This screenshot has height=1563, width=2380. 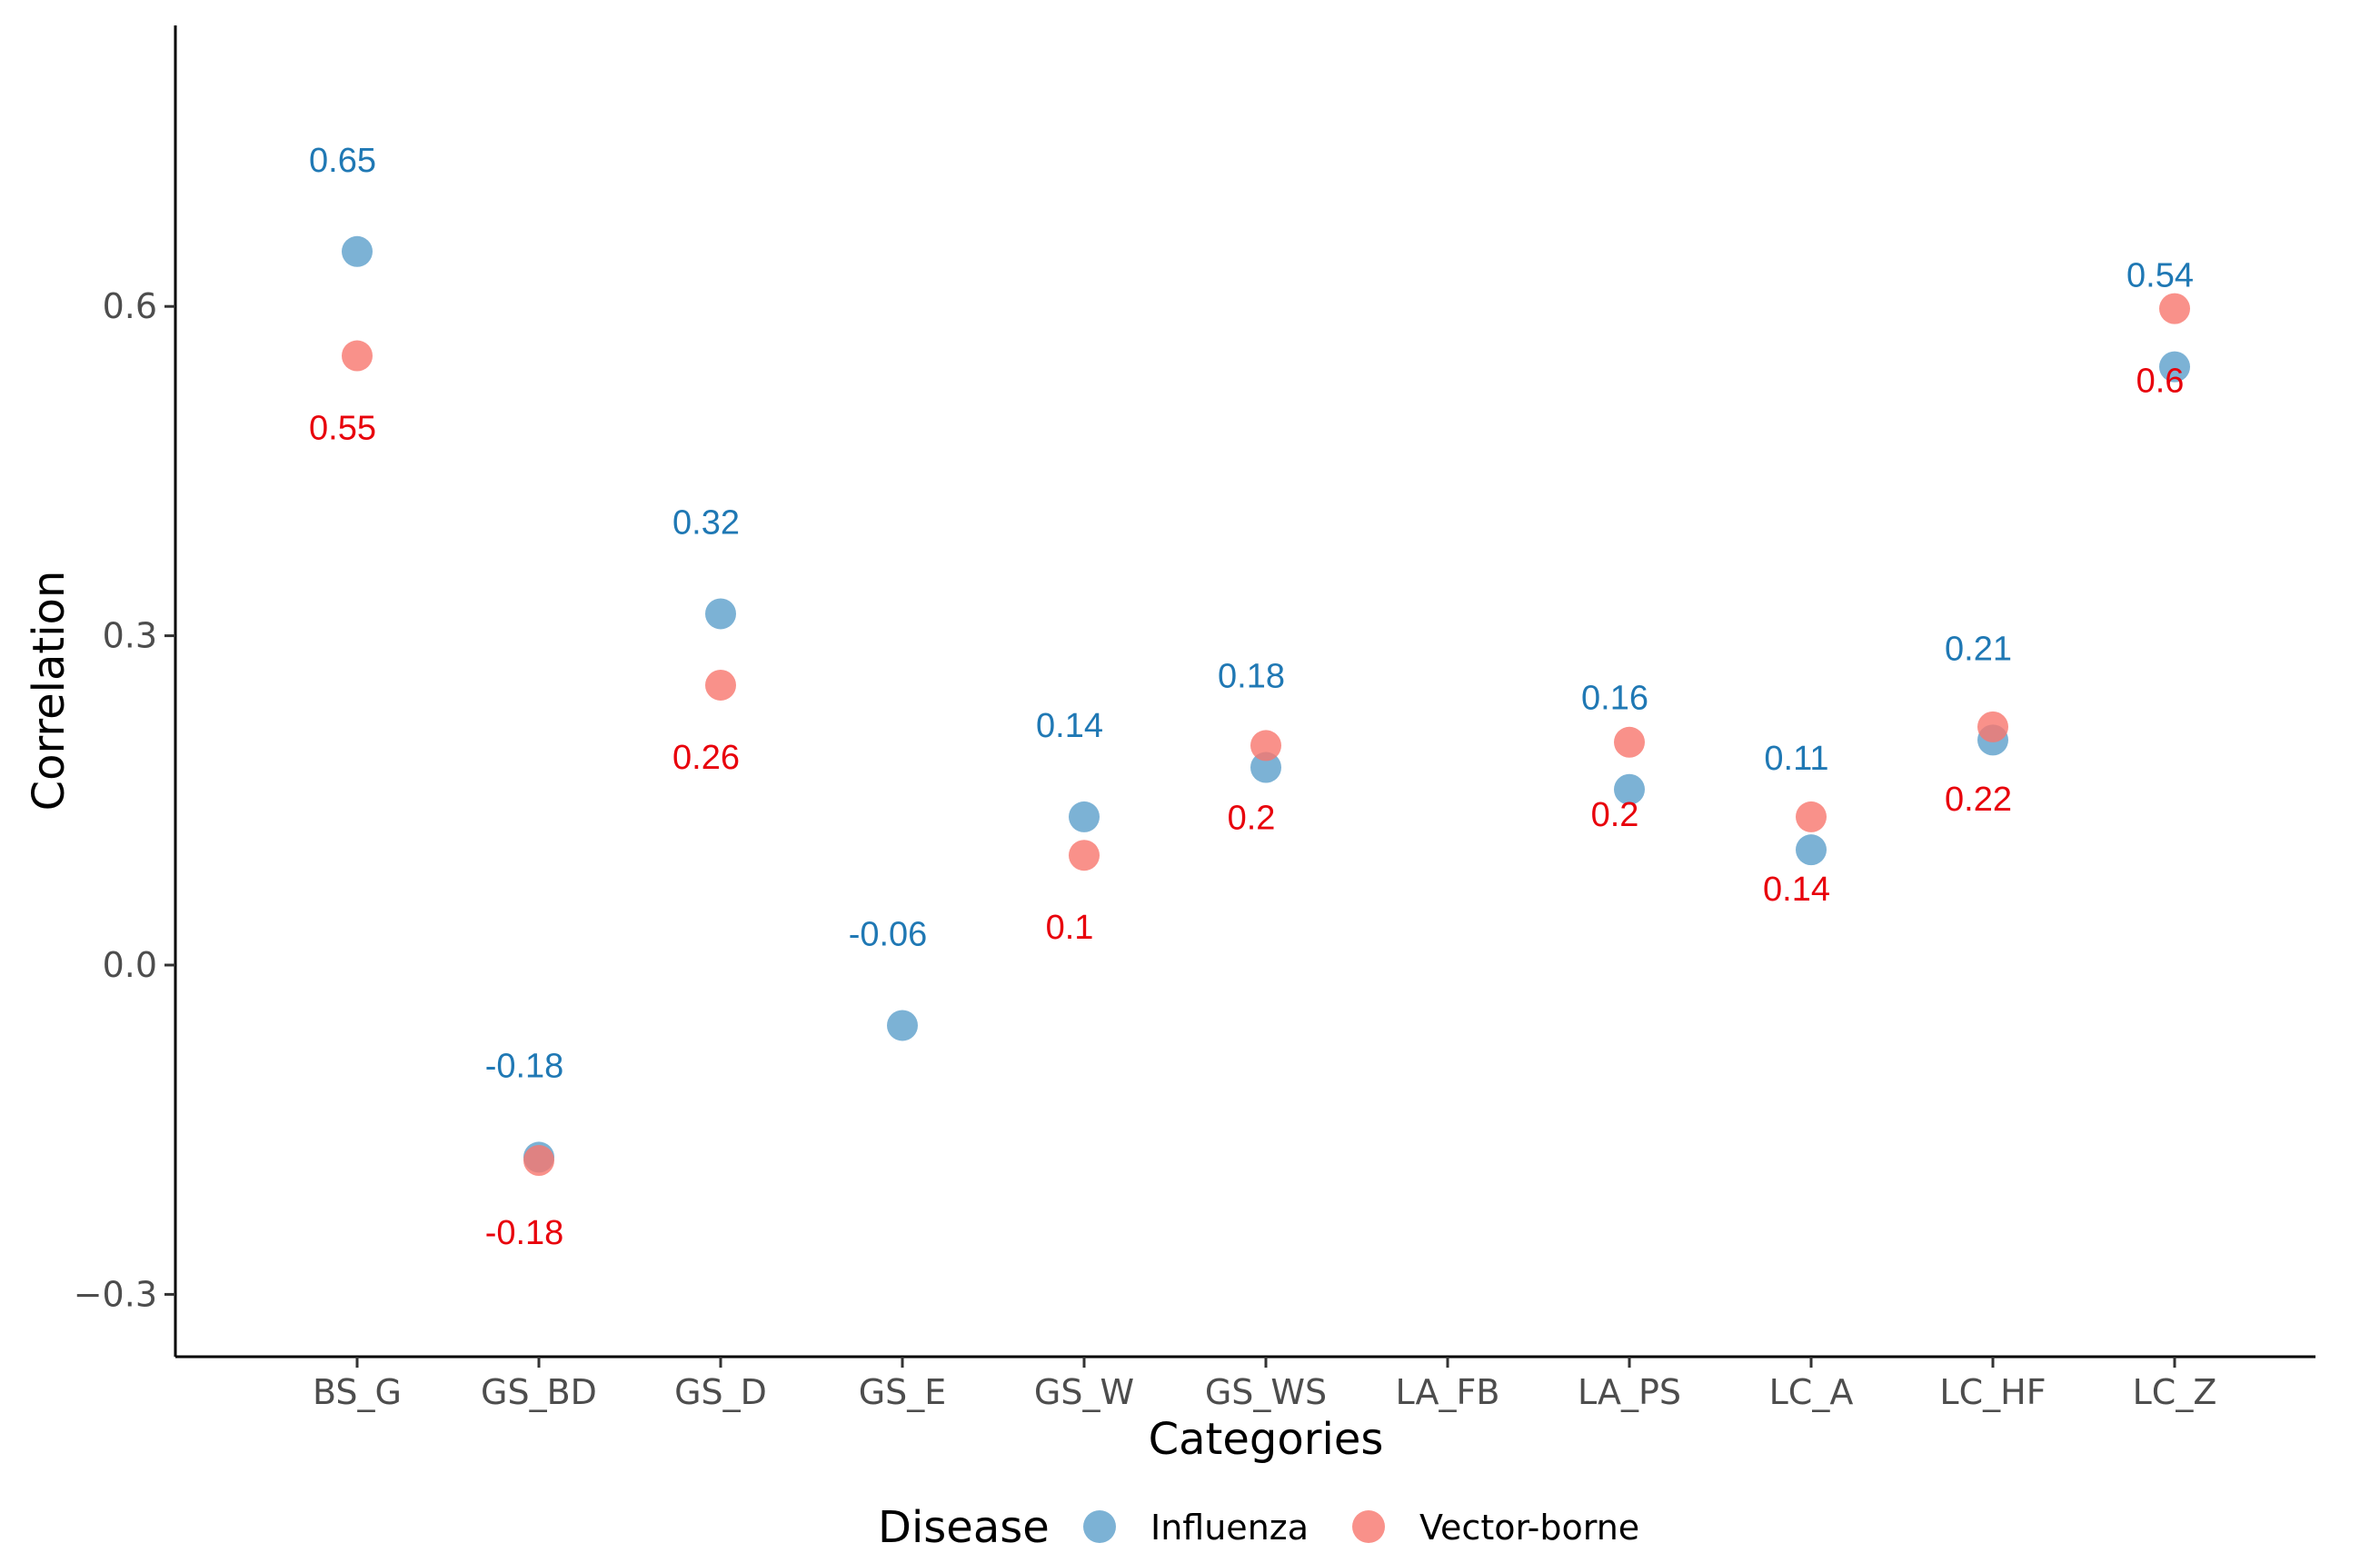 What do you see at coordinates (130, 306) in the screenshot?
I see `y-tick-label: 0.6` at bounding box center [130, 306].